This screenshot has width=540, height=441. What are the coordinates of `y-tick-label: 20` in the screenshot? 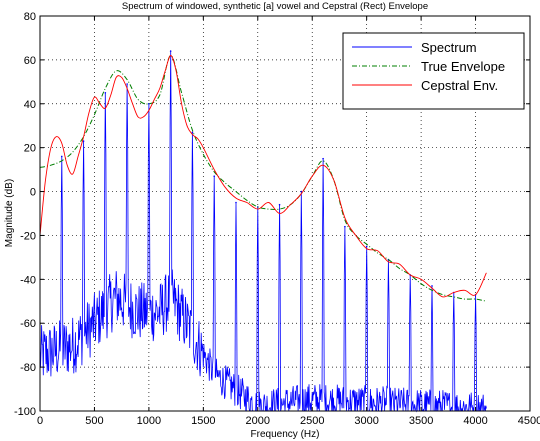 It's located at (30, 149).